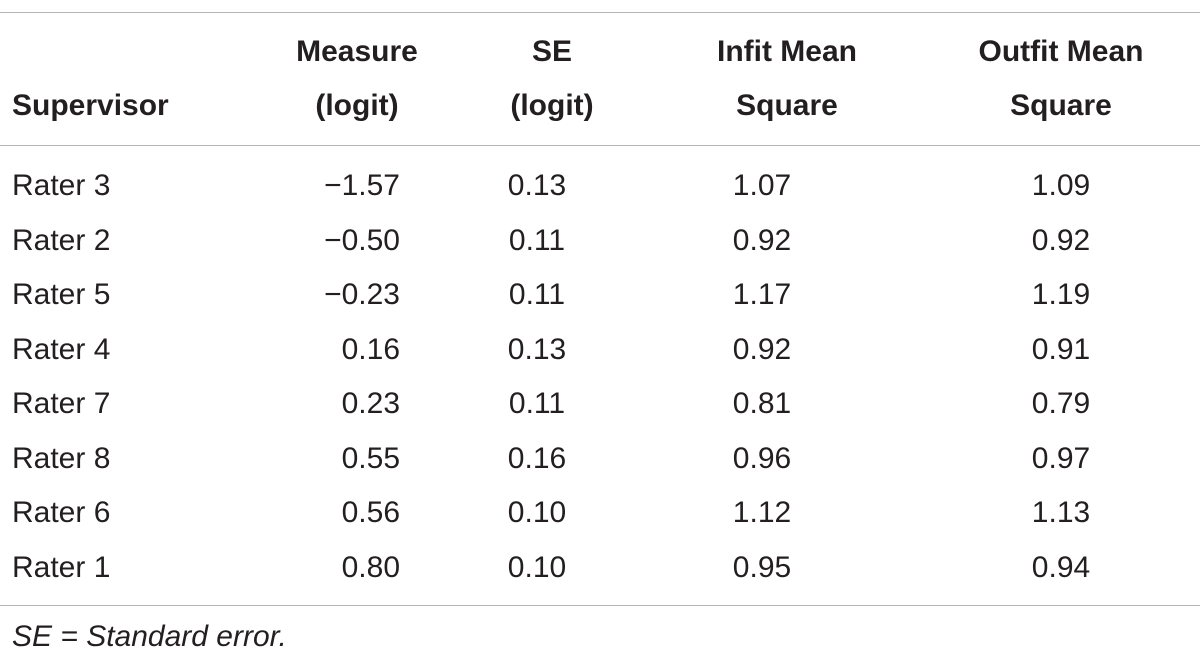 The height and width of the screenshot is (663, 1200). I want to click on cell-measure: 0.23, so click(370, 403).